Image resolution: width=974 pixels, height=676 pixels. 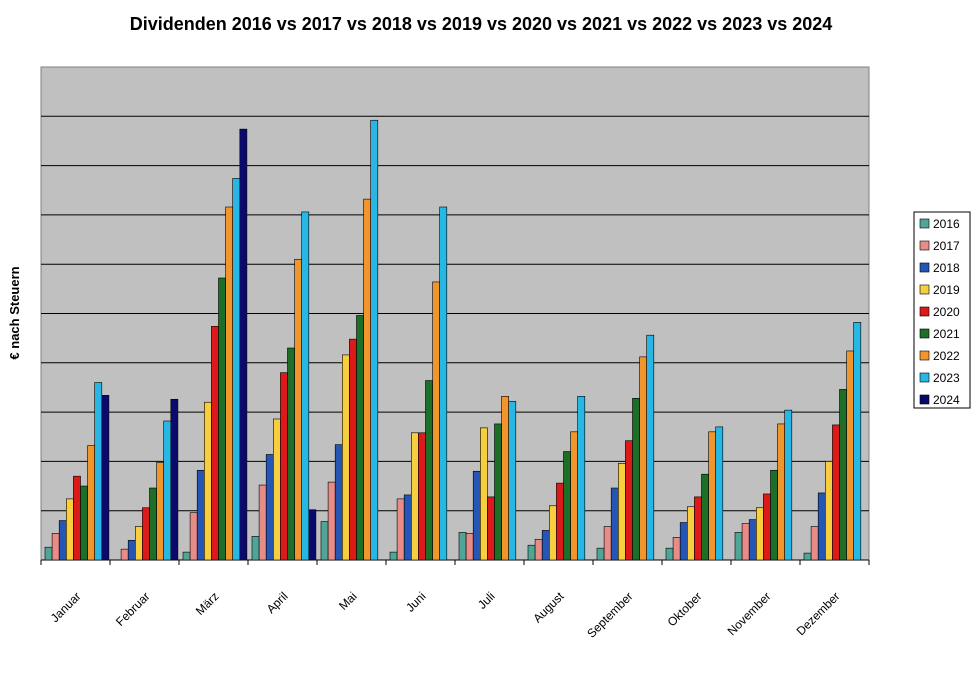 What do you see at coordinates (788, 485) in the screenshot?
I see `bar-2023-november` at bounding box center [788, 485].